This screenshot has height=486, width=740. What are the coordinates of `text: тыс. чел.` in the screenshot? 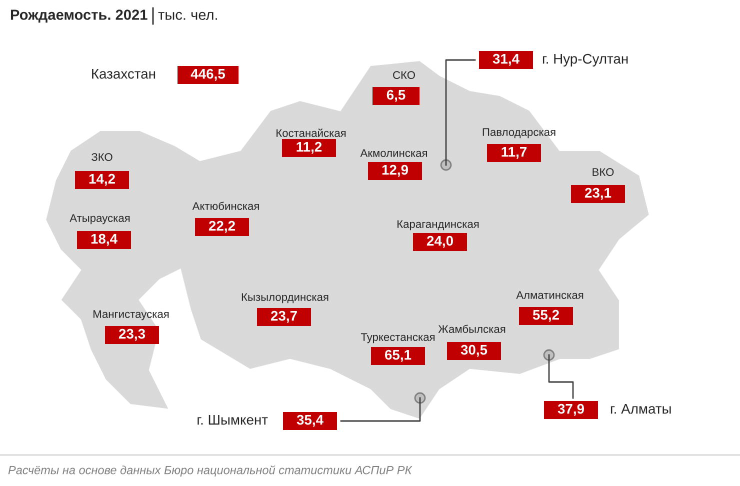 It's located at (187, 16).